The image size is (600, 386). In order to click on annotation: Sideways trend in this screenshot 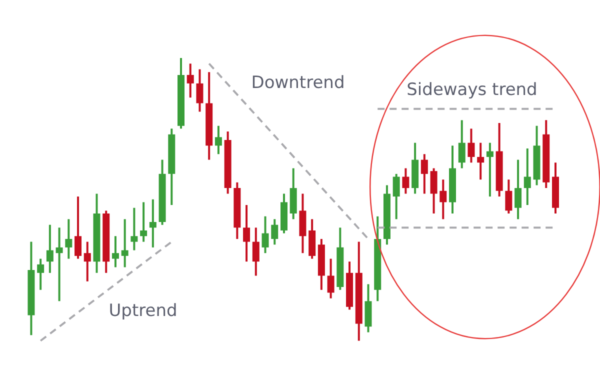, I will do `click(472, 90)`.